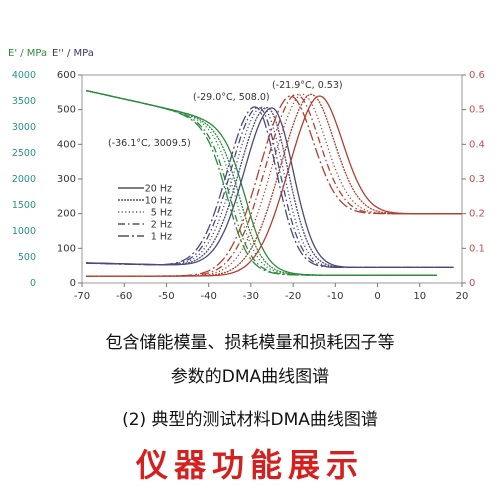 This screenshot has height=500, width=500. Describe the element at coordinates (24, 127) in the screenshot. I see `y-left-outer-tick-label: 3000` at that location.